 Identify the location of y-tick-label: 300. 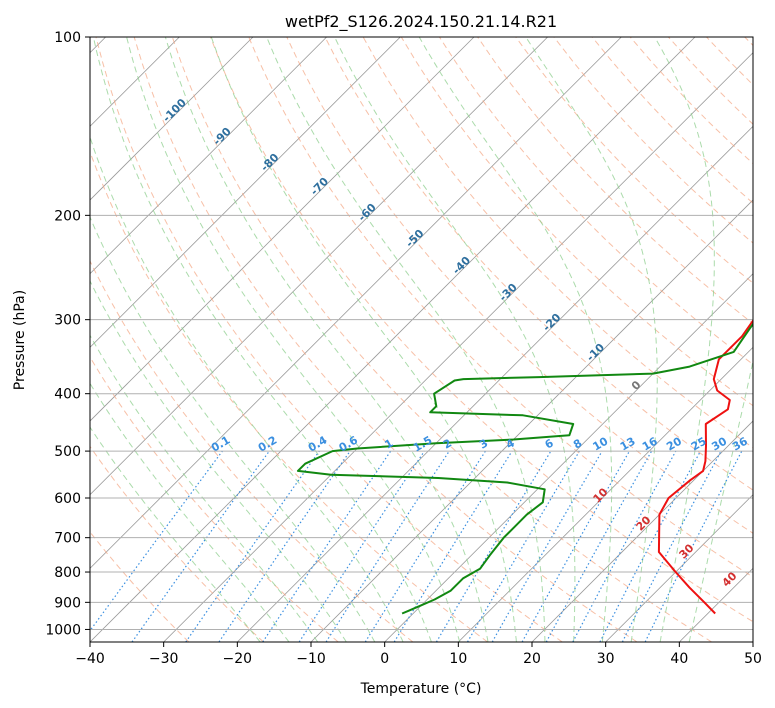
(67, 321).